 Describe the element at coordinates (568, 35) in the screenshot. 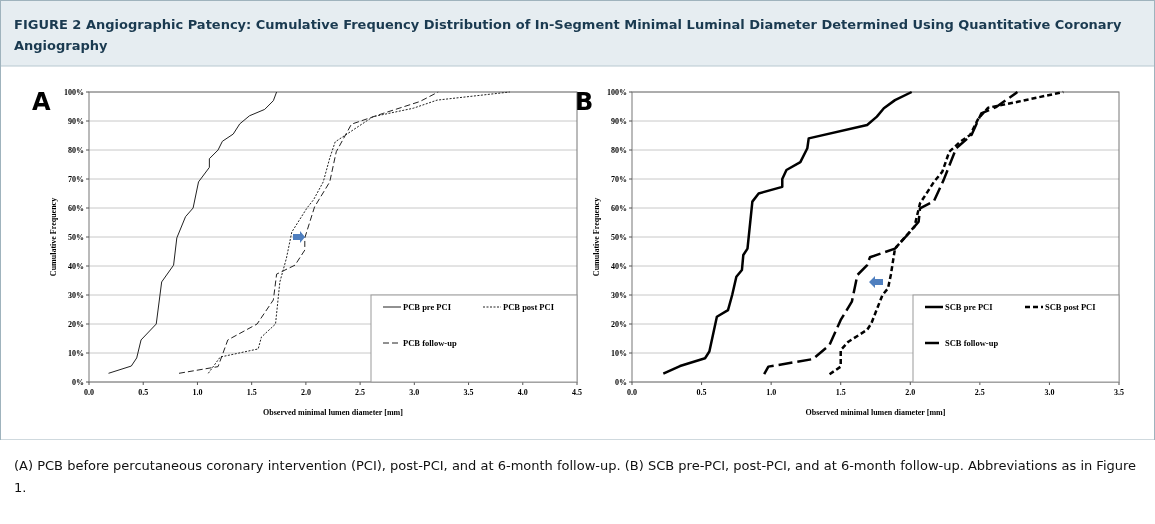

I see `chart-title: FIGURE 2 Angiographic Patency: Cumulative Frequency Distribution of In-Segment Minimal Luminal Diameter Determined Using Quantitative Coronary Angiography` at that location.